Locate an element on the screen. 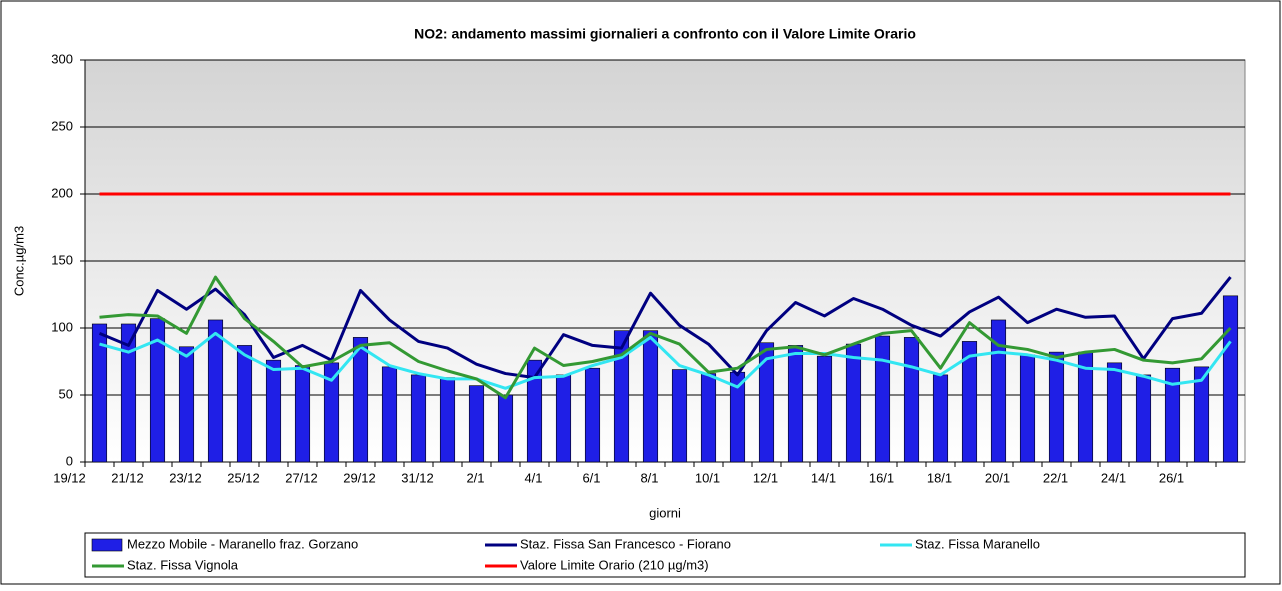  y-tick-label: 300 is located at coordinates (62, 58).